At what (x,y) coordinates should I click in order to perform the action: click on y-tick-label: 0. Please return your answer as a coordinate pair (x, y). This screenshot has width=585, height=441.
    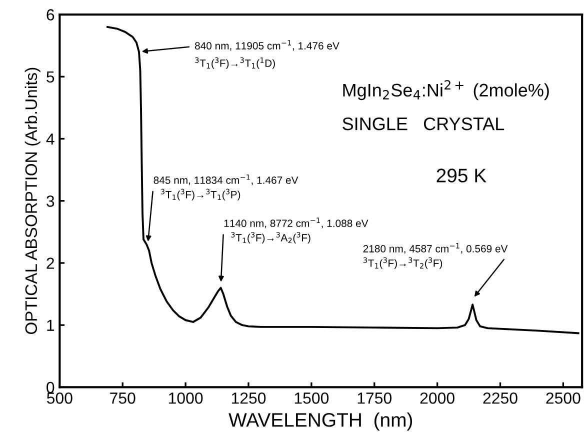
    Looking at the image, I should click on (50, 388).